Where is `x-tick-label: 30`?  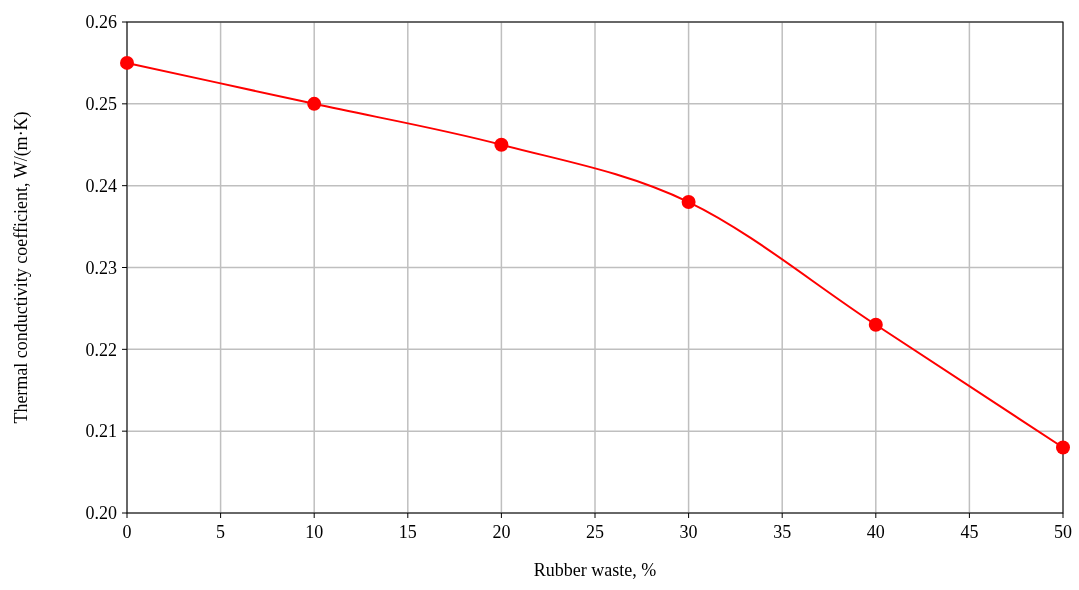
x-tick-label: 30 is located at coordinates (688, 532).